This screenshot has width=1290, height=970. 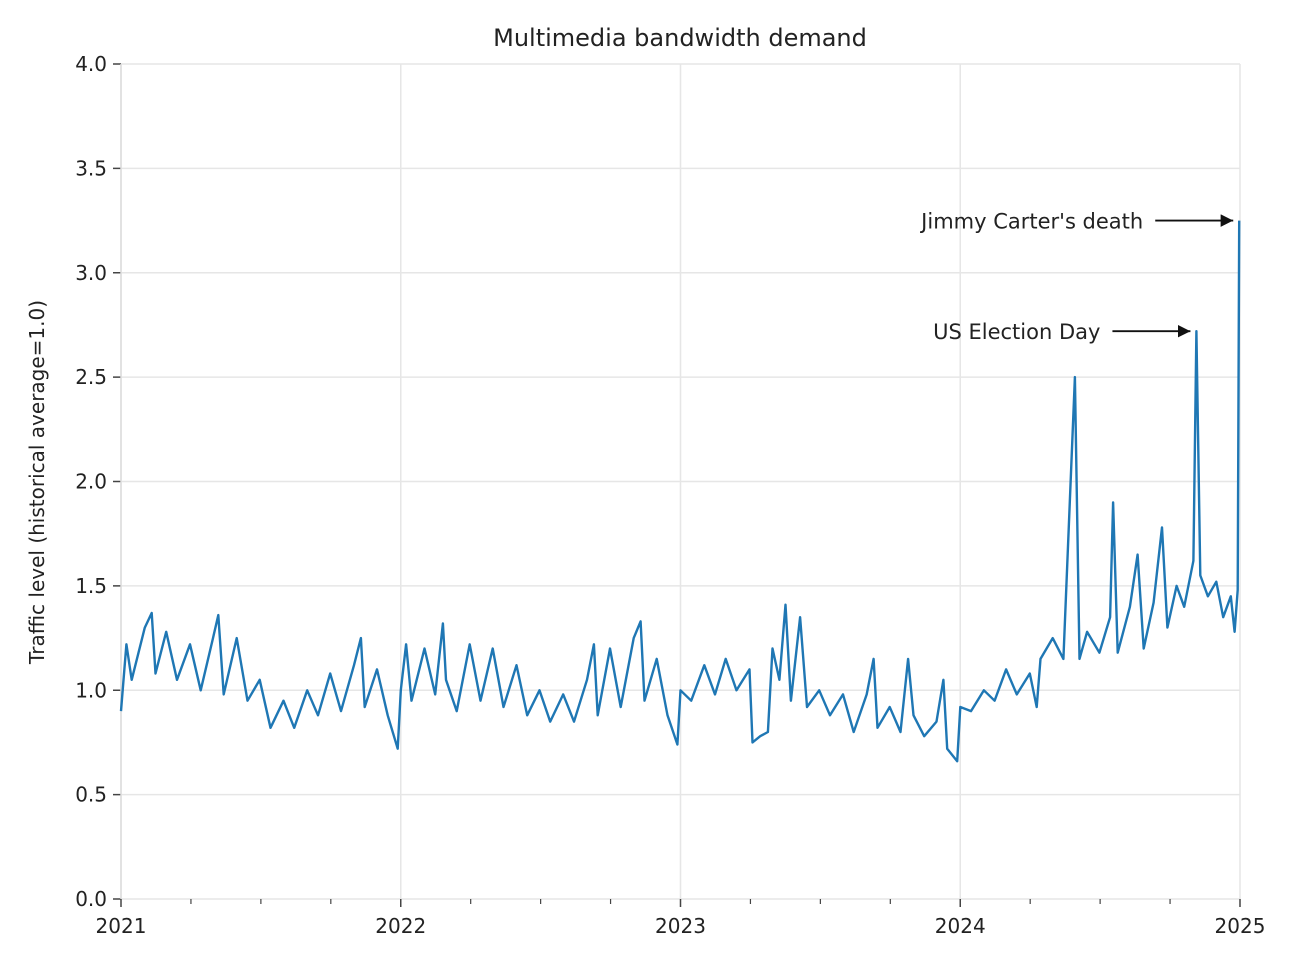 What do you see at coordinates (1031, 222) in the screenshot?
I see `annotation-label: Jimmy Carter's death` at bounding box center [1031, 222].